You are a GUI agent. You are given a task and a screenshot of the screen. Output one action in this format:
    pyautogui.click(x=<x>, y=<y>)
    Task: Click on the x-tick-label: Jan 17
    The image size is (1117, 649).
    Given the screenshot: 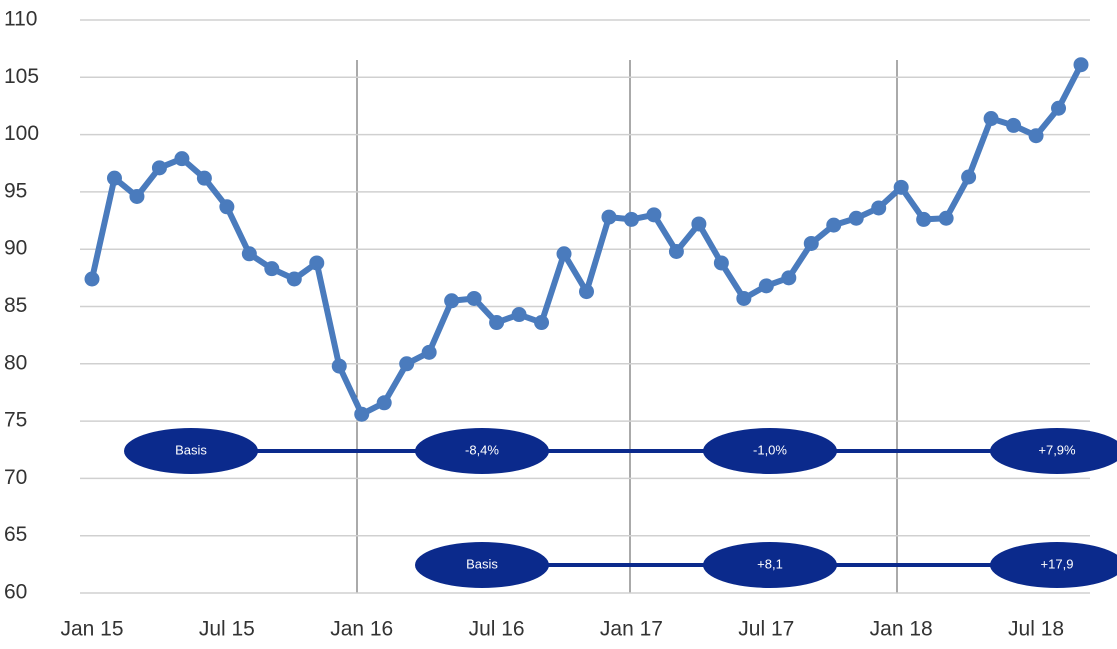 What is the action you would take?
    pyautogui.click(x=631, y=629)
    